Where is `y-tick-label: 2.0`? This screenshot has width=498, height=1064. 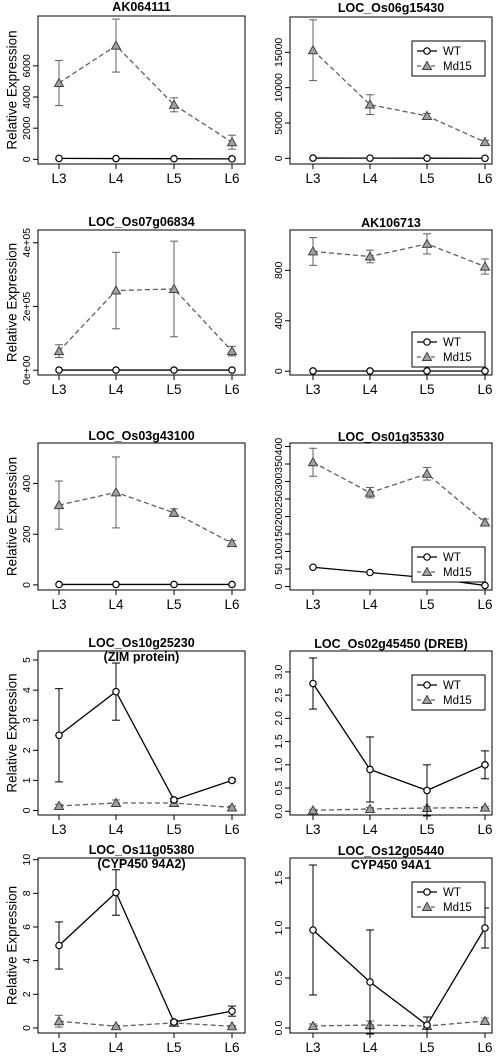
y-tick-label: 2.0 is located at coordinates (279, 718).